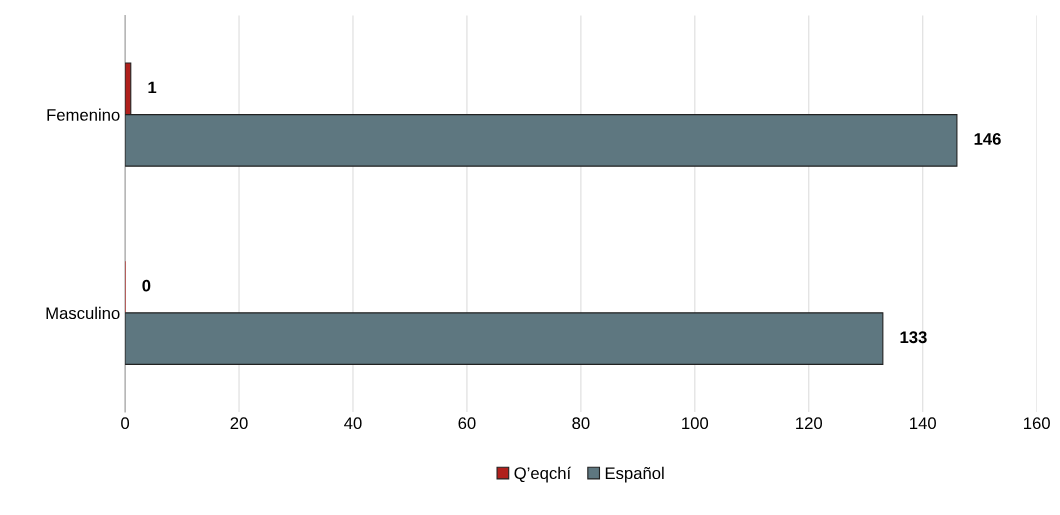  I want to click on x-tick-label: 160, so click(1037, 423).